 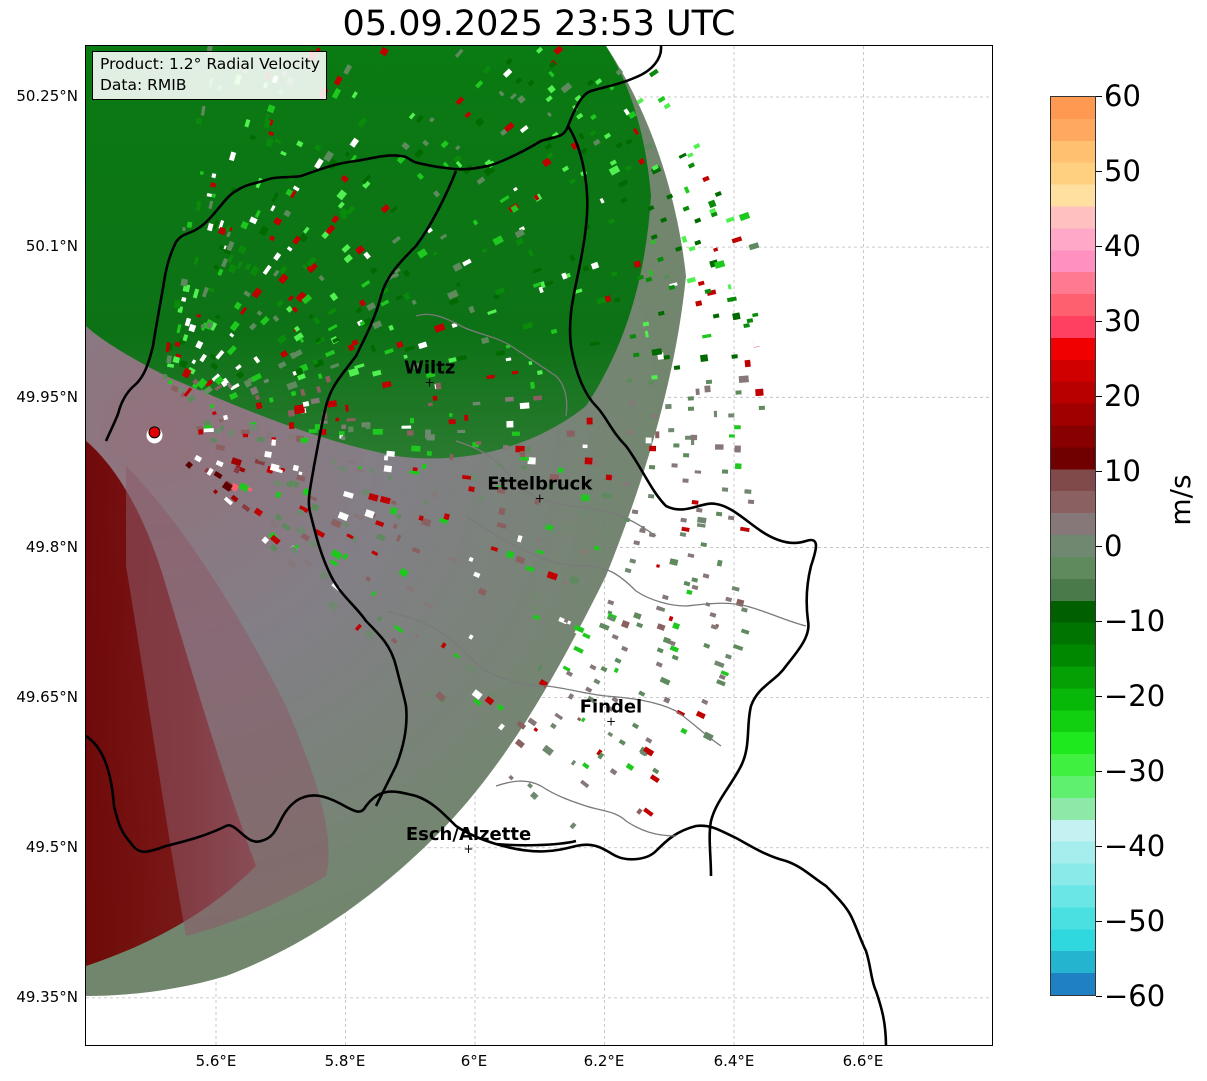 I want to click on product-info-box: Product: 1.2° Radial Velocity Data: RMIB, so click(x=209, y=75).